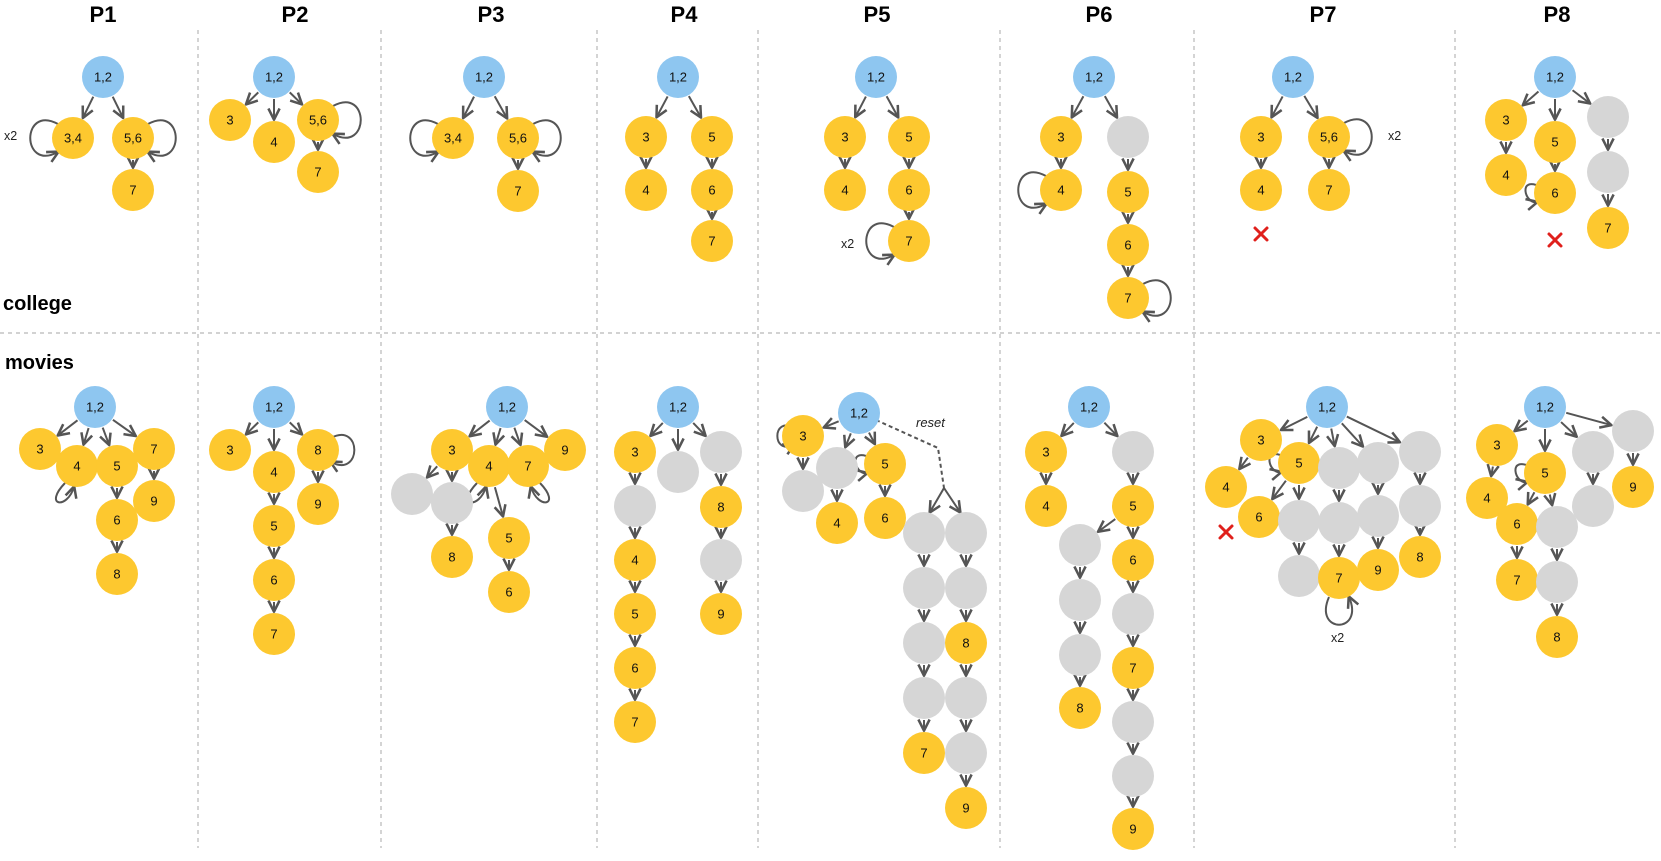  I want to click on movies-p8-start-label: 1,2, so click(1545, 407).